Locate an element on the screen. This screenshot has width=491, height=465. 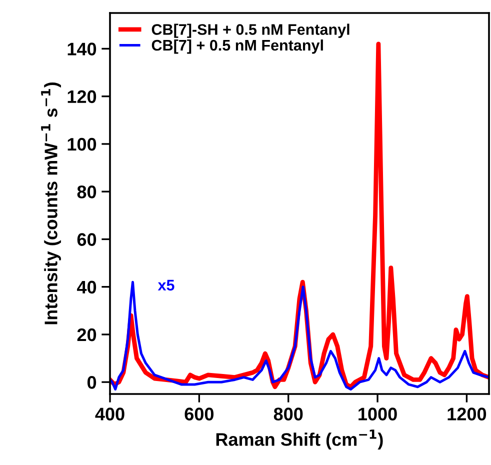
y-tick-label: 0 is located at coordinates (91, 382).